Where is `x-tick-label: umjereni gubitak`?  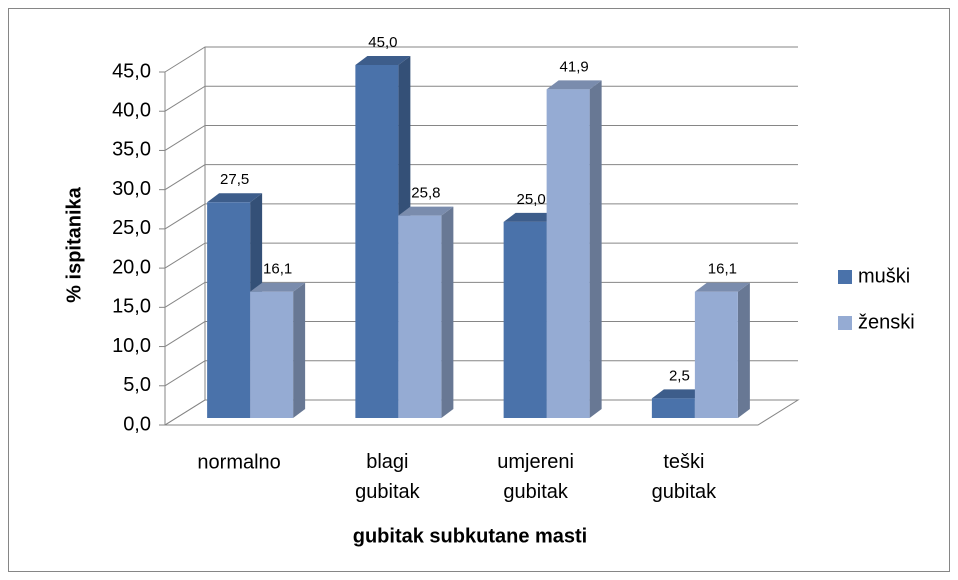 x-tick-label: umjereni gubitak is located at coordinates (535, 477).